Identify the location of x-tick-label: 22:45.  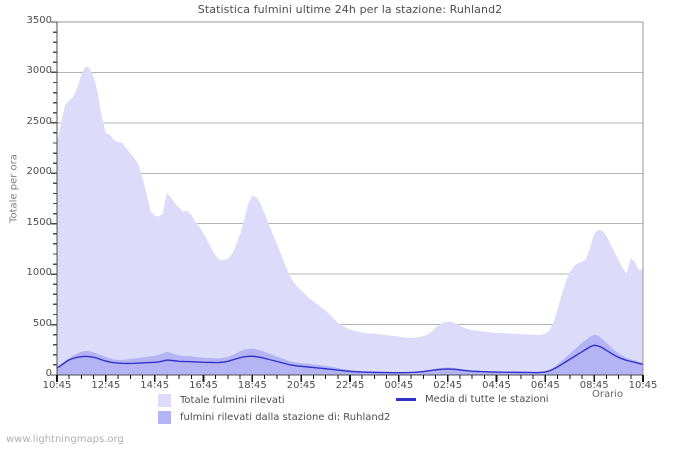
(350, 385).